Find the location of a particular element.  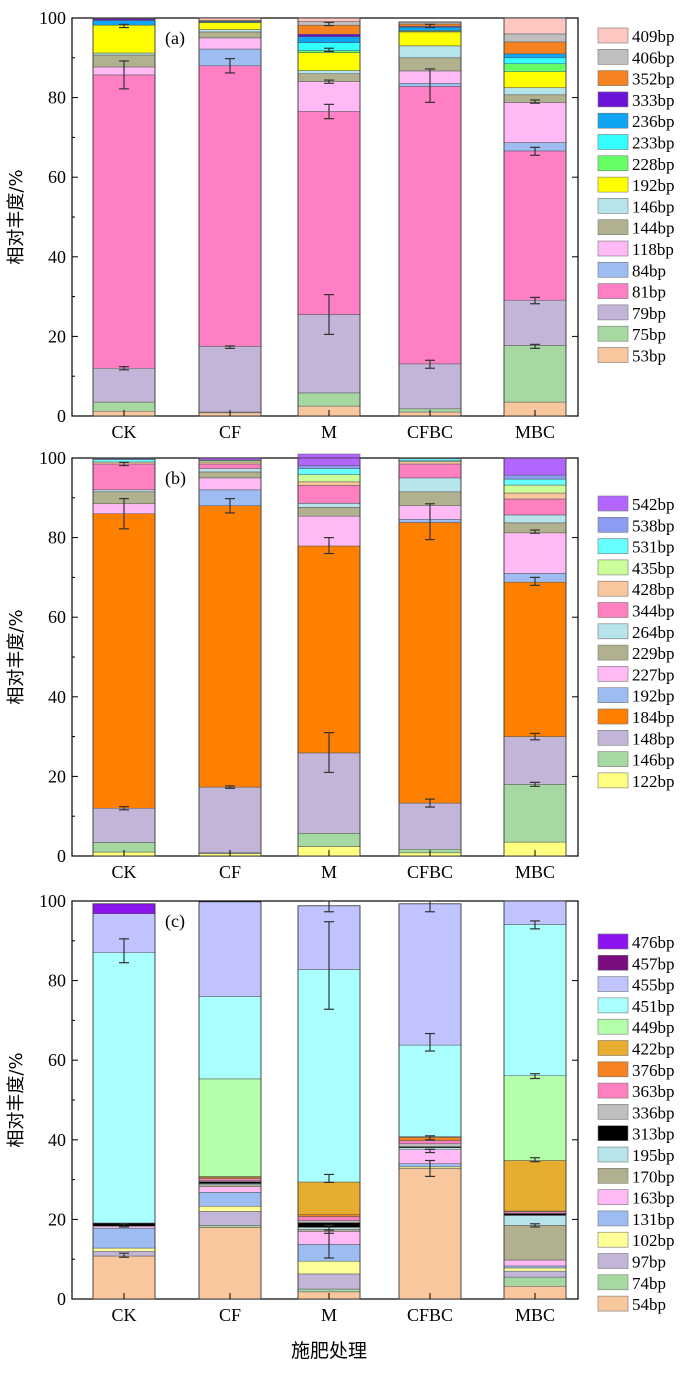

legend-item-75bp: 75bp is located at coordinates (631, 334).